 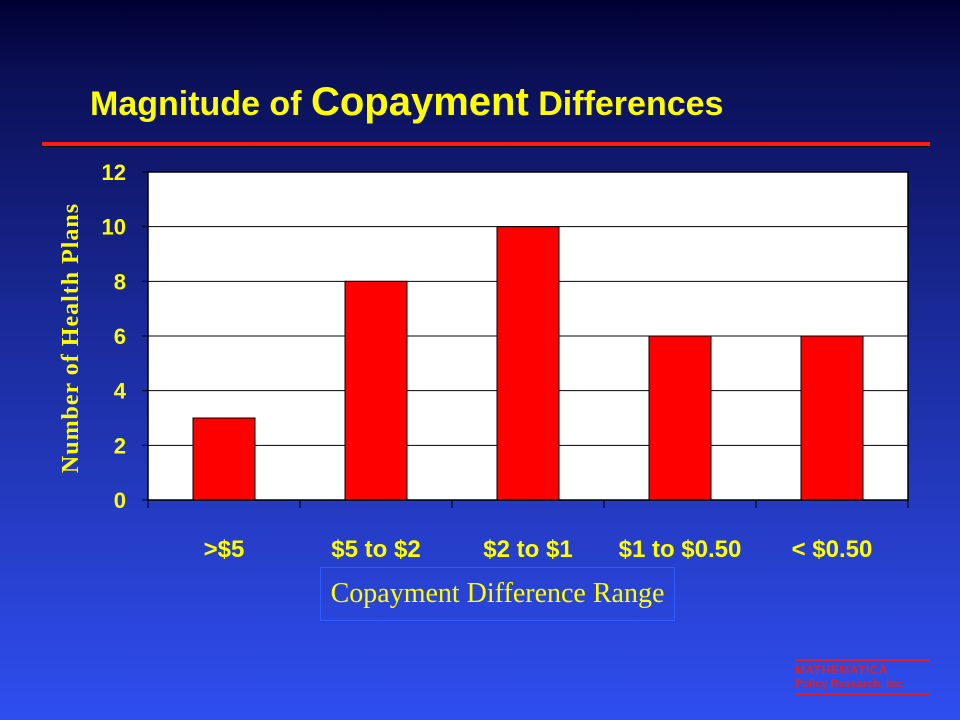 I want to click on y-tick-label: 6, so click(x=120, y=336).